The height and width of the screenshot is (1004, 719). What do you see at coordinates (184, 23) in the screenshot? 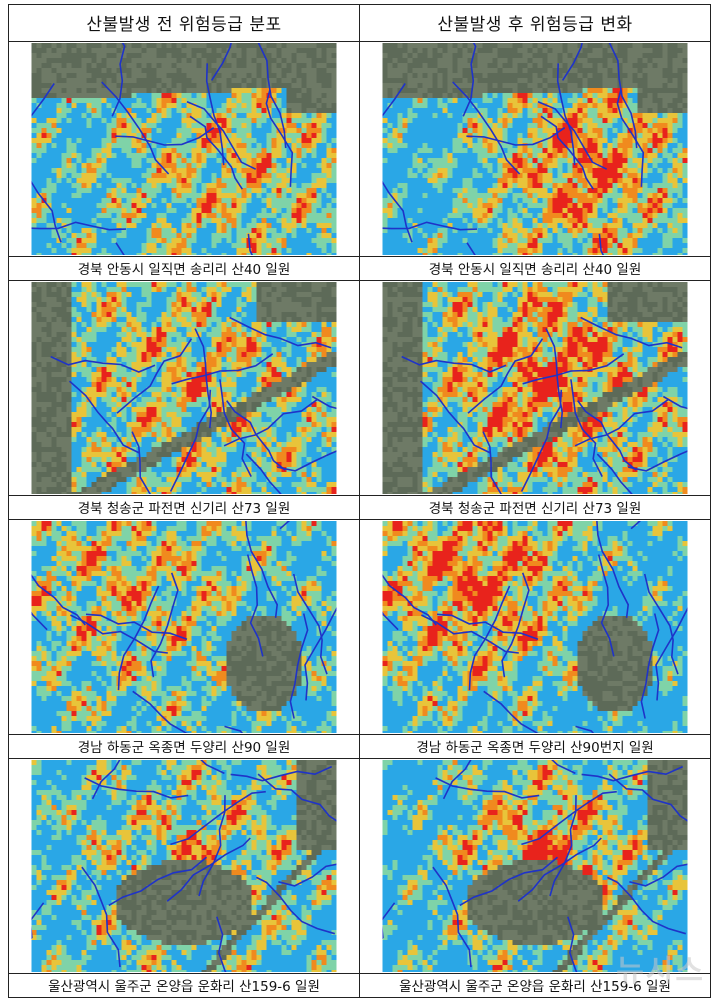
I see `header-before: 산불발생 전 위험등급 분포` at bounding box center [184, 23].